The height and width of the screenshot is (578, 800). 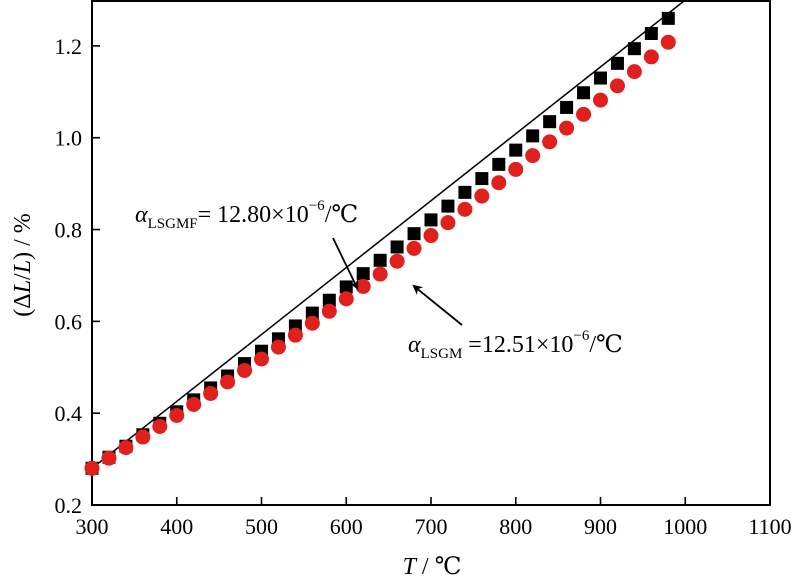 I want to click on y-tick-label: 1.2, so click(x=69, y=46).